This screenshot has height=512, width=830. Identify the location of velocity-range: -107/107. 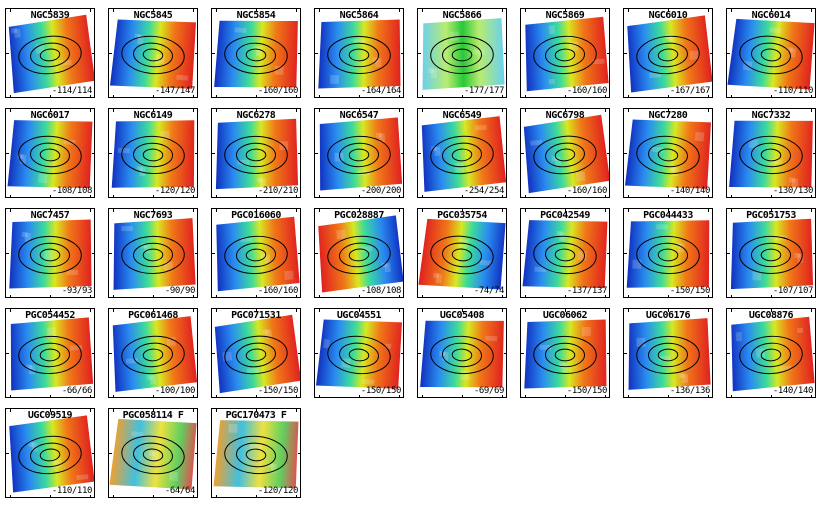
(793, 291).